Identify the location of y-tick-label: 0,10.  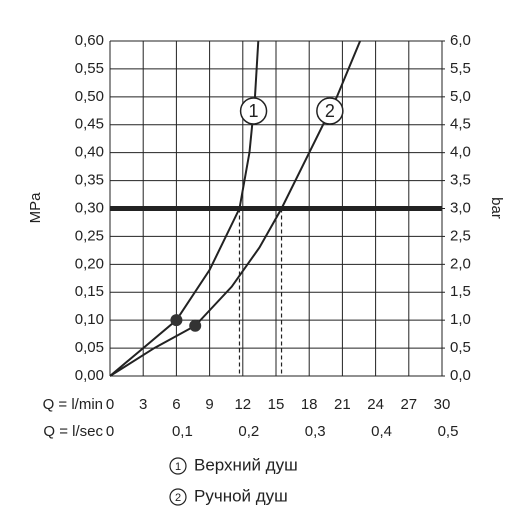
(89, 319).